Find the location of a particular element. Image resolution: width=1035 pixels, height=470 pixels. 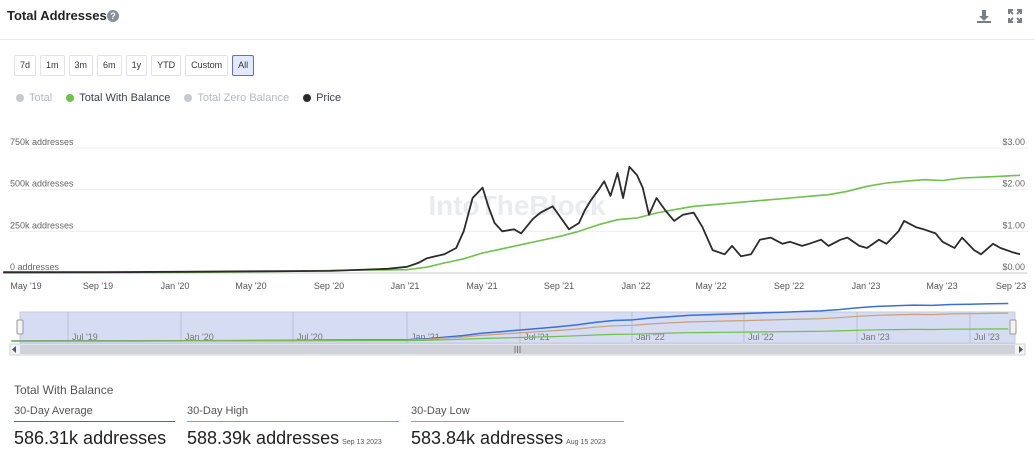

x-tick-label: Sep '23 is located at coordinates (1011, 286).